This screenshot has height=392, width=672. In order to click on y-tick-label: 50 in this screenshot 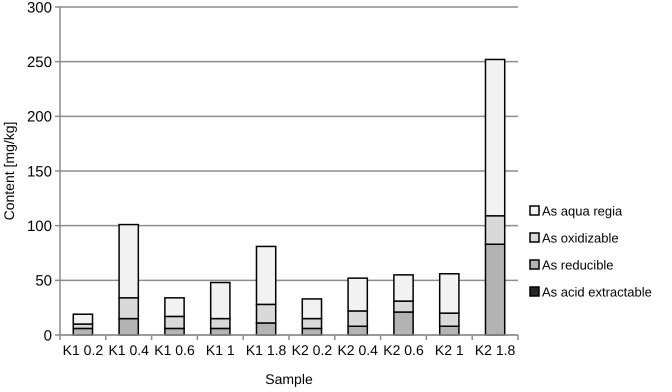, I will do `click(43, 281)`.